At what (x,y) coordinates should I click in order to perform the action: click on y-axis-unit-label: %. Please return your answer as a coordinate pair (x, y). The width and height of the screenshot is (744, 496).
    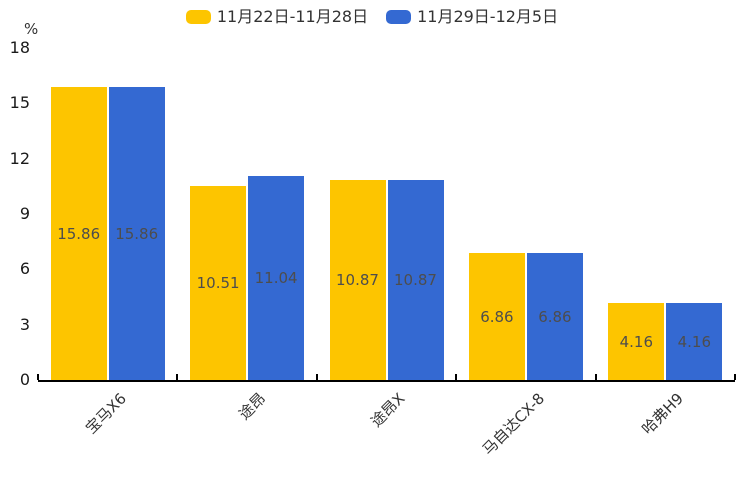
    Looking at the image, I should click on (31, 29).